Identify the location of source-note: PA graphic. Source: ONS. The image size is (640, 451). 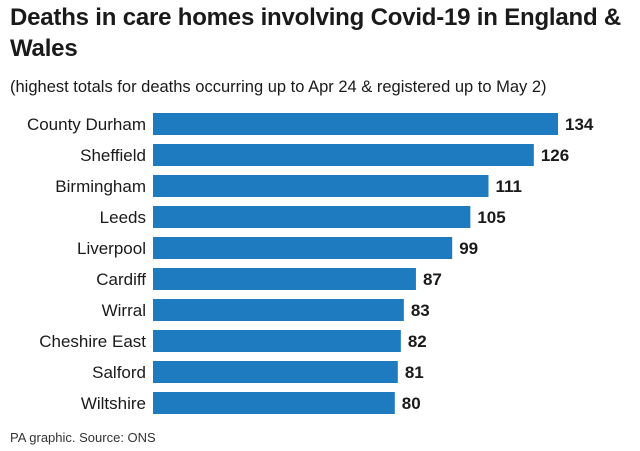
(83, 437).